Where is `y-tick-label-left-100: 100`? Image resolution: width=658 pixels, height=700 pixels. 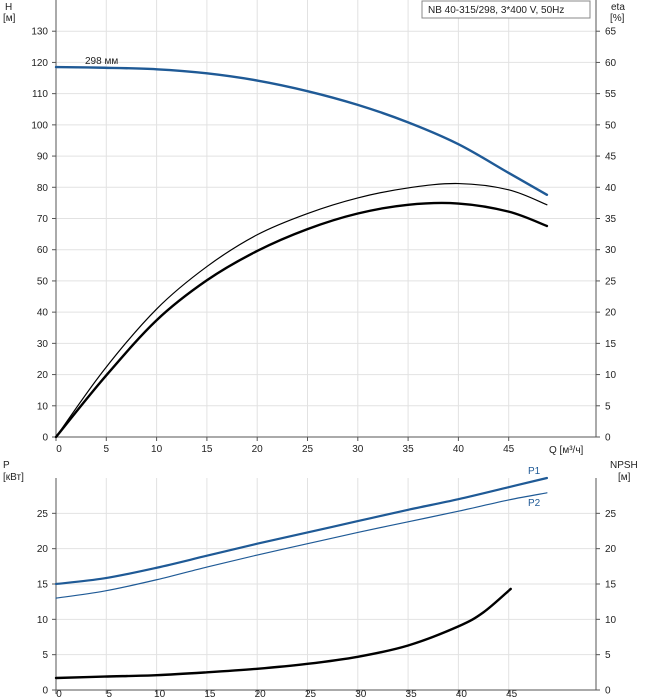 y-tick-label-left-100: 100 is located at coordinates (39, 125).